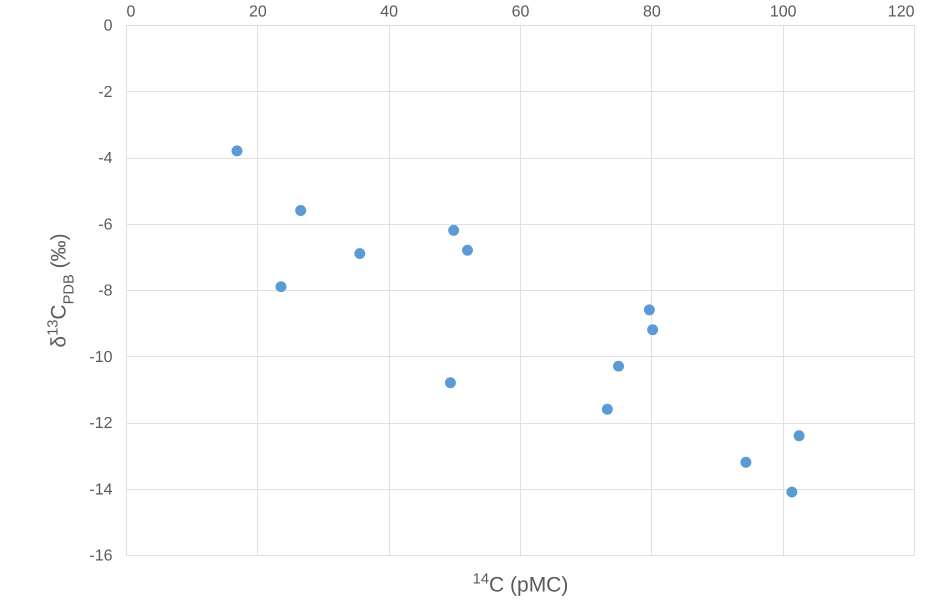 This screenshot has height=606, width=934. What do you see at coordinates (105, 158) in the screenshot?
I see `y-tick-label: -4` at bounding box center [105, 158].